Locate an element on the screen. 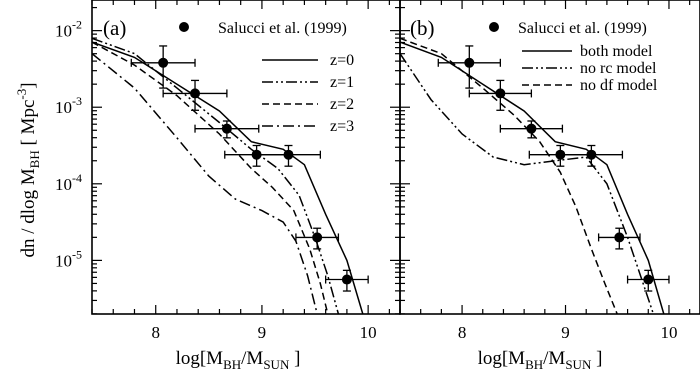 The height and width of the screenshot is (380, 700). panel-a-label: (a) is located at coordinates (114, 28).